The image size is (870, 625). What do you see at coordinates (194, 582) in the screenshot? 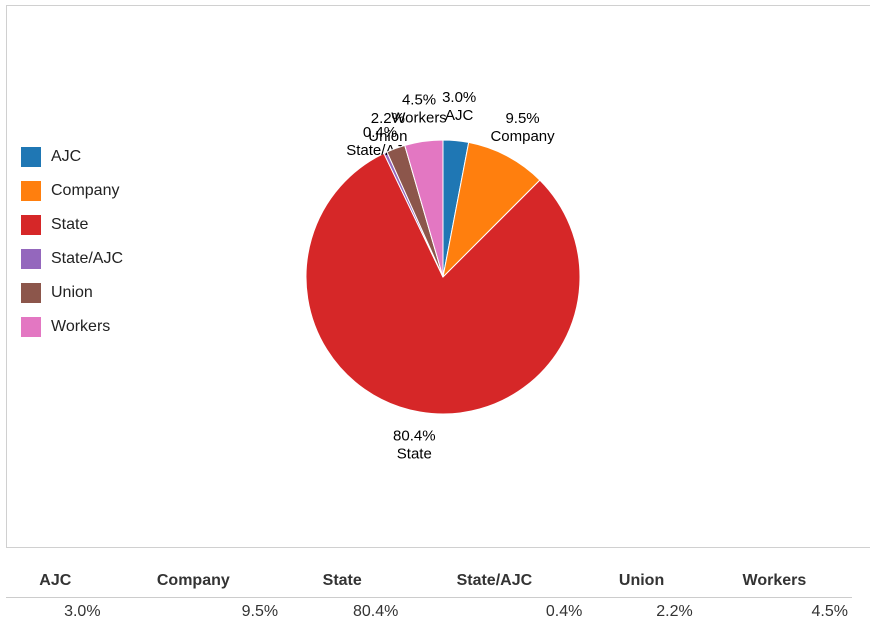
I see `table-header: Company` at bounding box center [194, 582].